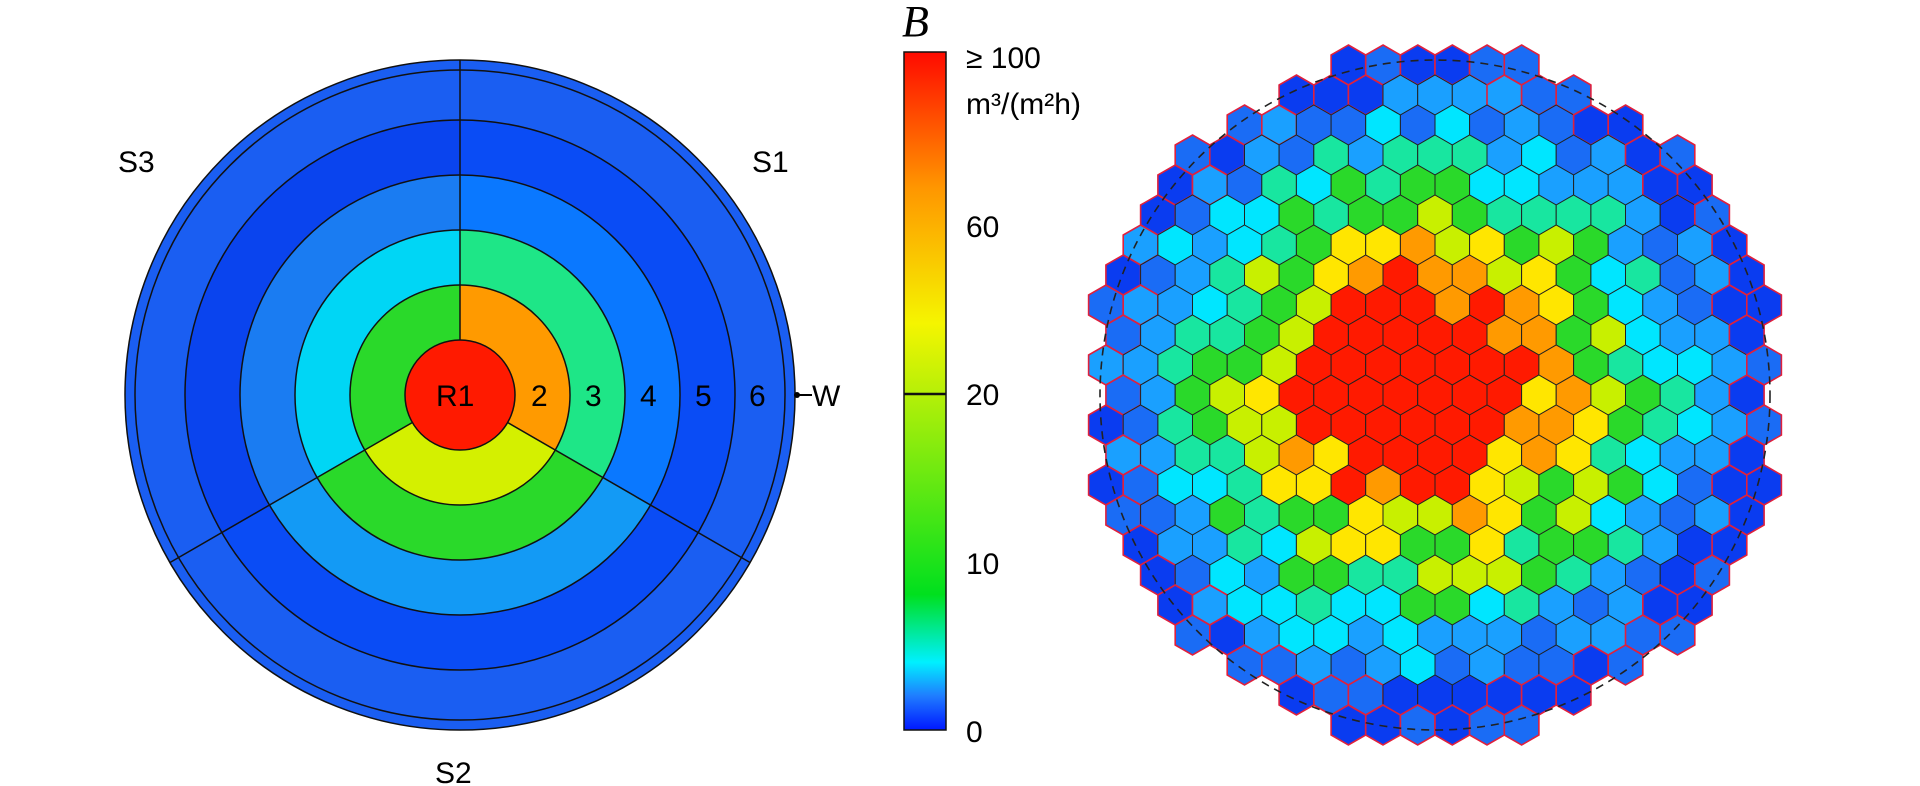  What do you see at coordinates (974, 732) in the screenshot?
I see `colorbar-tick-0: 0` at bounding box center [974, 732].